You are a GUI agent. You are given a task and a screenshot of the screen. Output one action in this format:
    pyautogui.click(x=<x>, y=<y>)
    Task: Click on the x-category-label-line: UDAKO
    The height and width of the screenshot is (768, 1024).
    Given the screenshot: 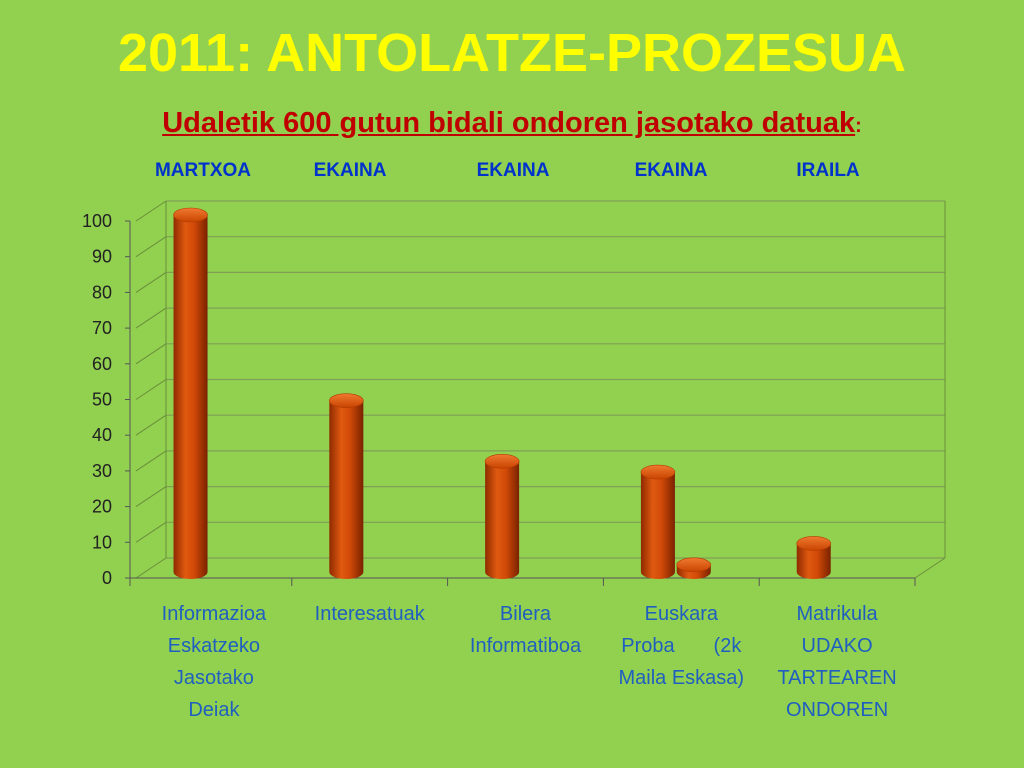 What is the action you would take?
    pyautogui.click(x=837, y=646)
    